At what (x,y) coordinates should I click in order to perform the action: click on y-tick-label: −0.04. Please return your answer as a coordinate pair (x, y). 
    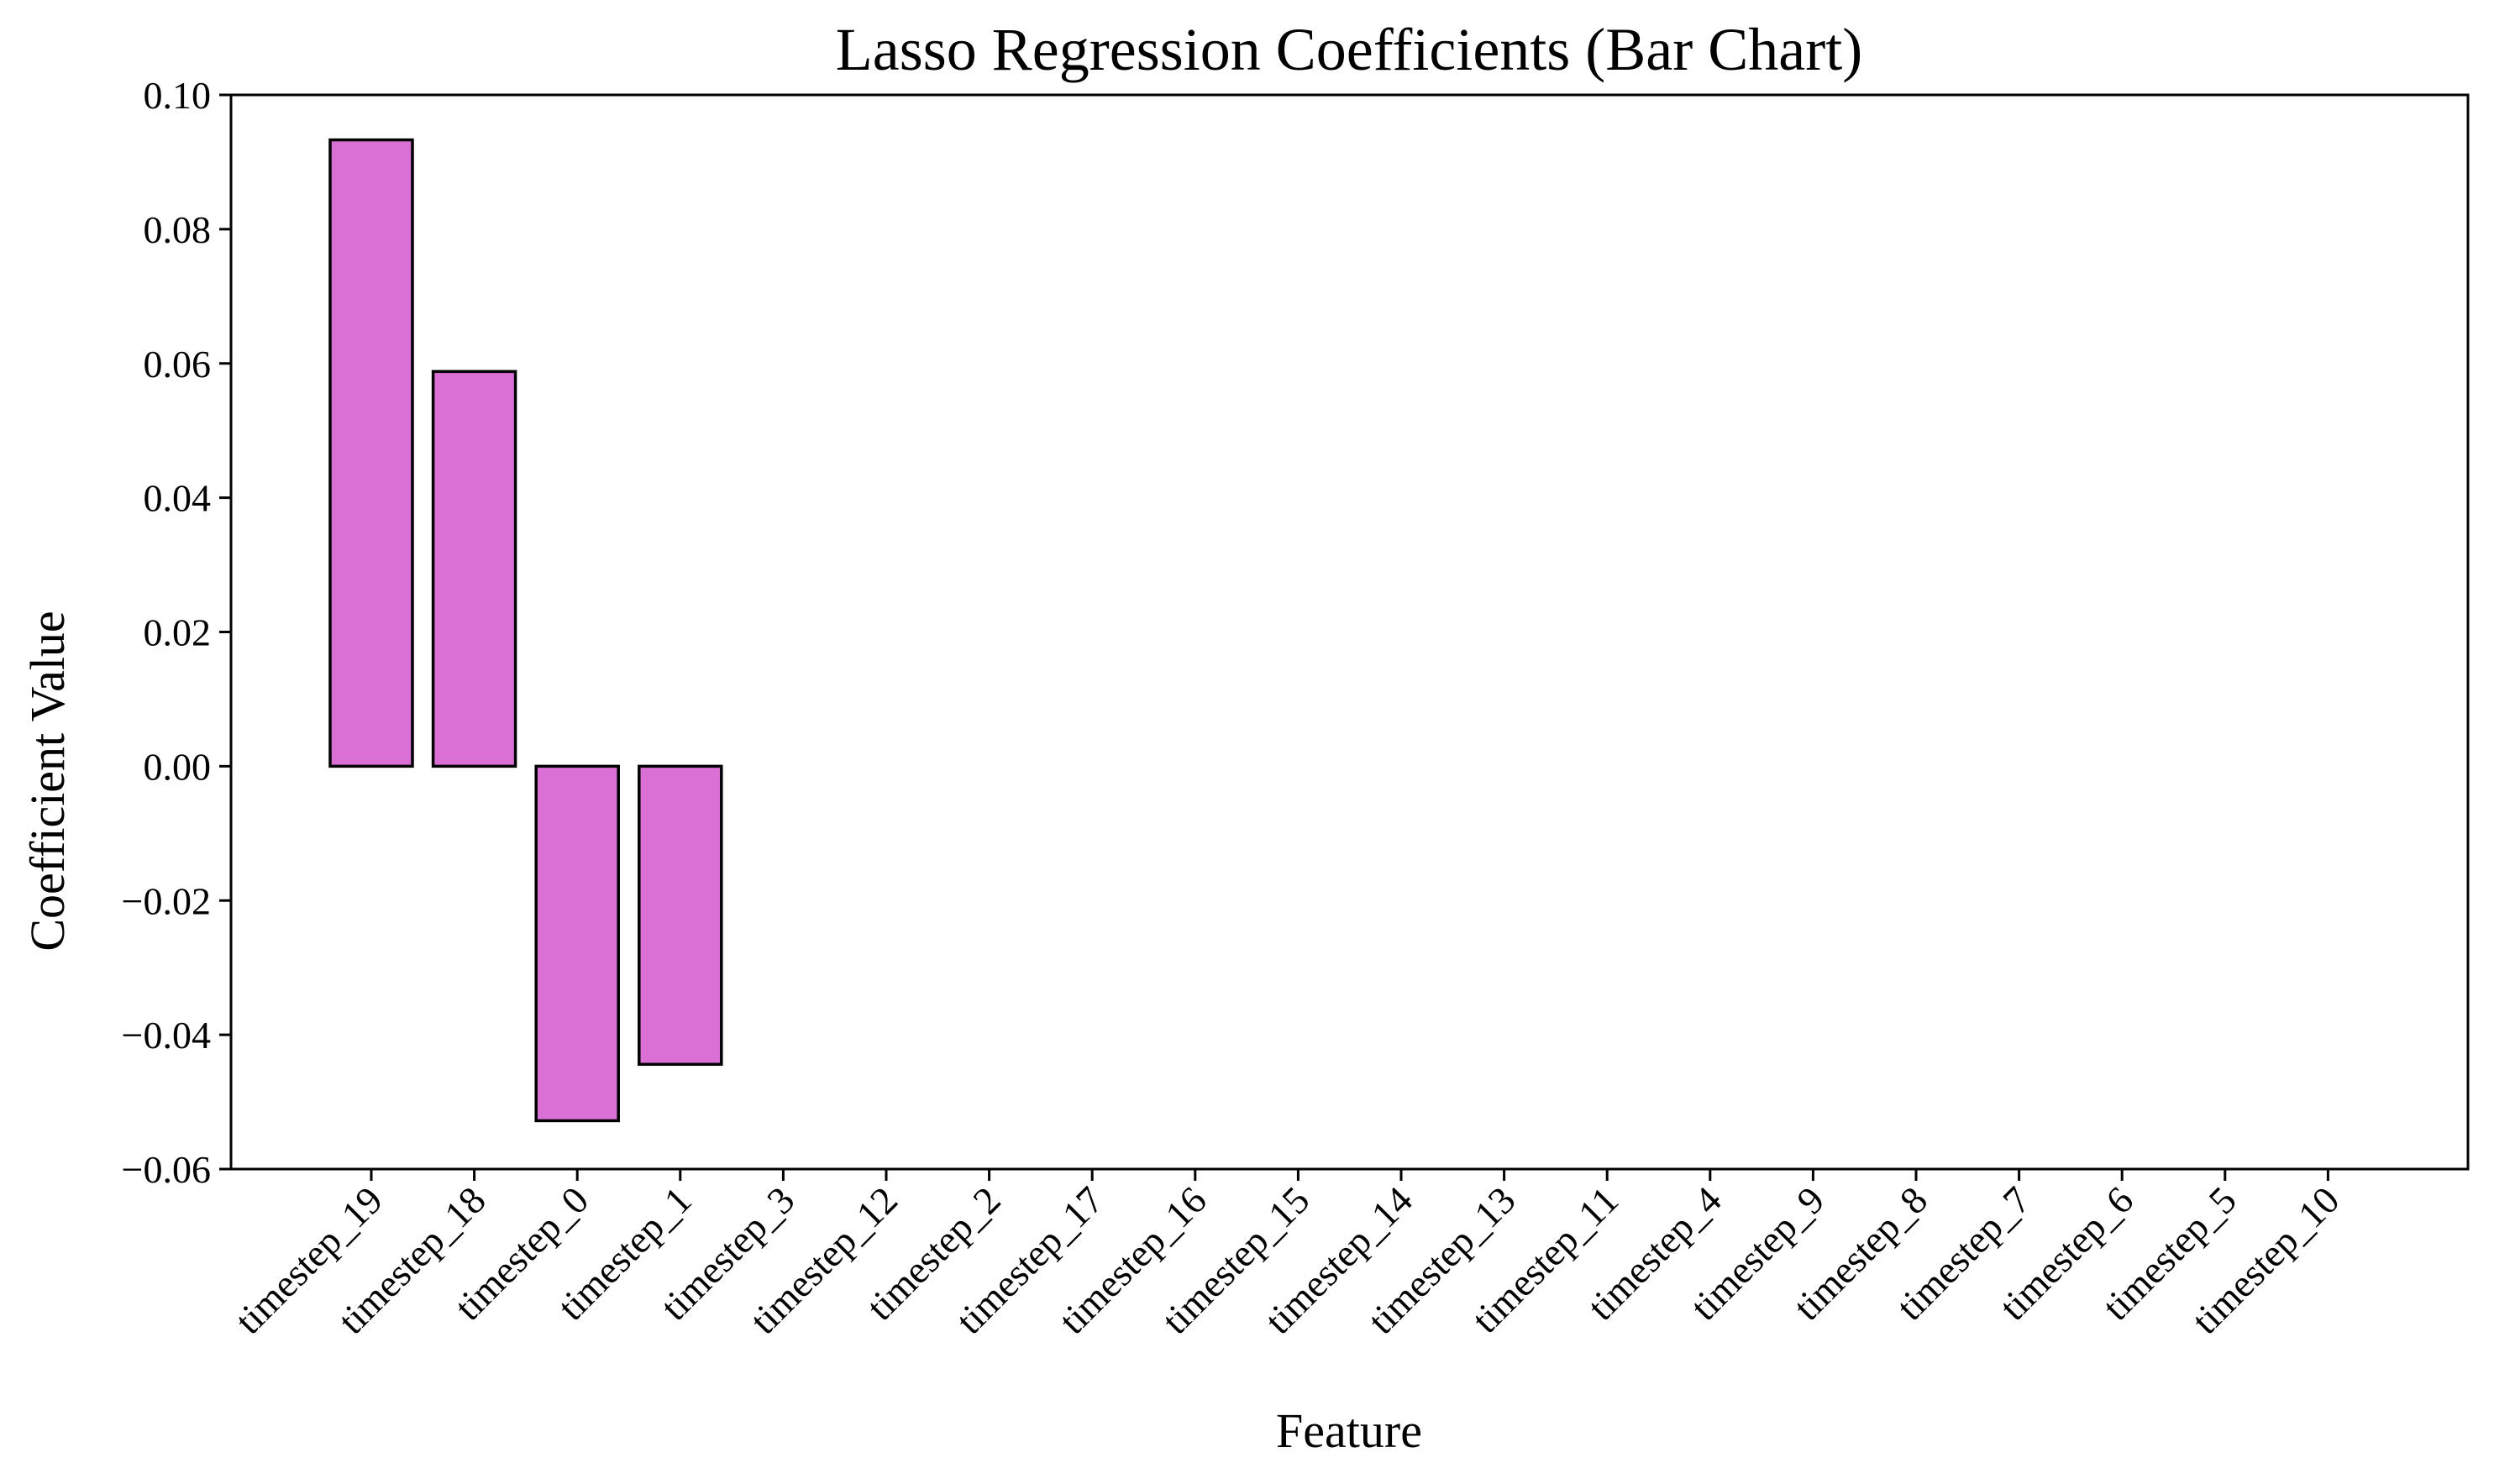
    Looking at the image, I should click on (166, 1036).